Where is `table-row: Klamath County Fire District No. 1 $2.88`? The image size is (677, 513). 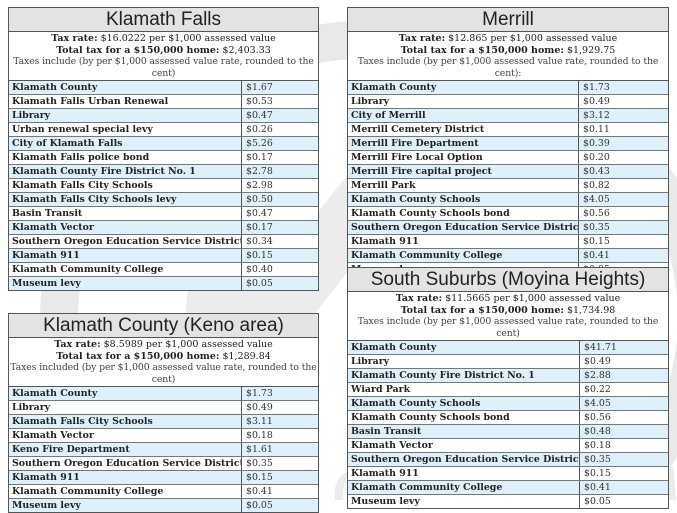 table-row: Klamath County Fire District No. 1 $2.88 is located at coordinates (508, 376).